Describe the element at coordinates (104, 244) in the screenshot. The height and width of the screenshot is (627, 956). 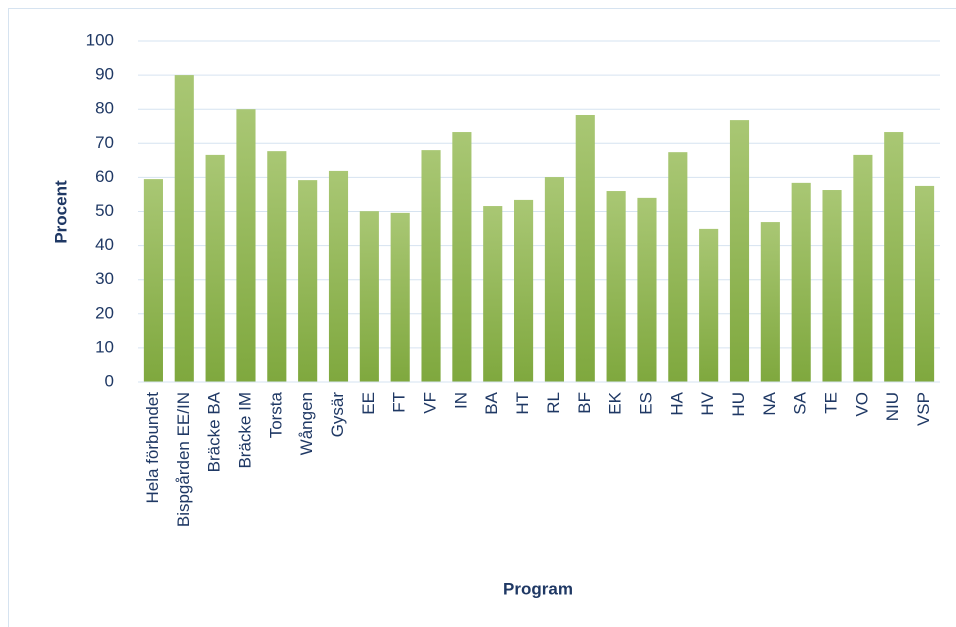
I see `y-tick-label: 40` at that location.